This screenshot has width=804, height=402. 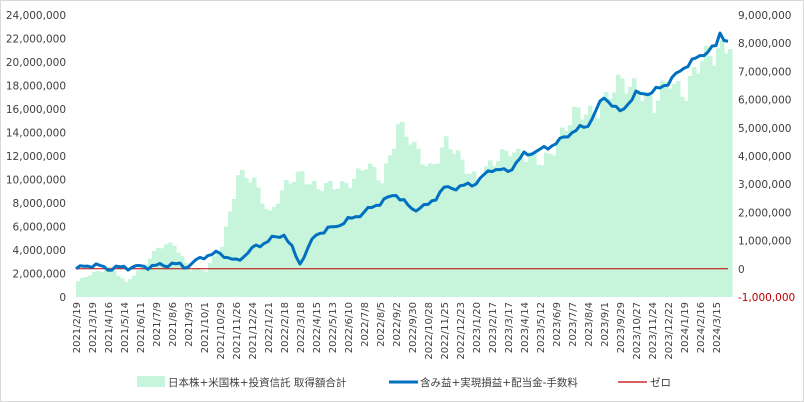 I want to click on x-tick-label: 2021/2/19, so click(x=77, y=327).